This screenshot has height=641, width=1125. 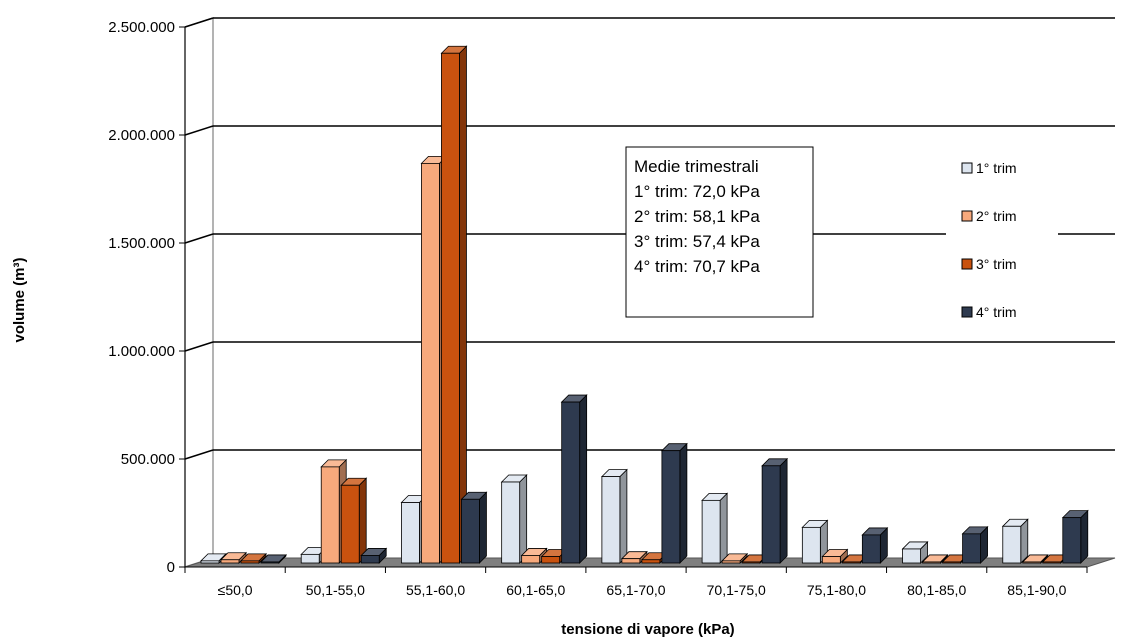 What do you see at coordinates (736, 590) in the screenshot?
I see `x-tick-label: 70,1-75,0` at bounding box center [736, 590].